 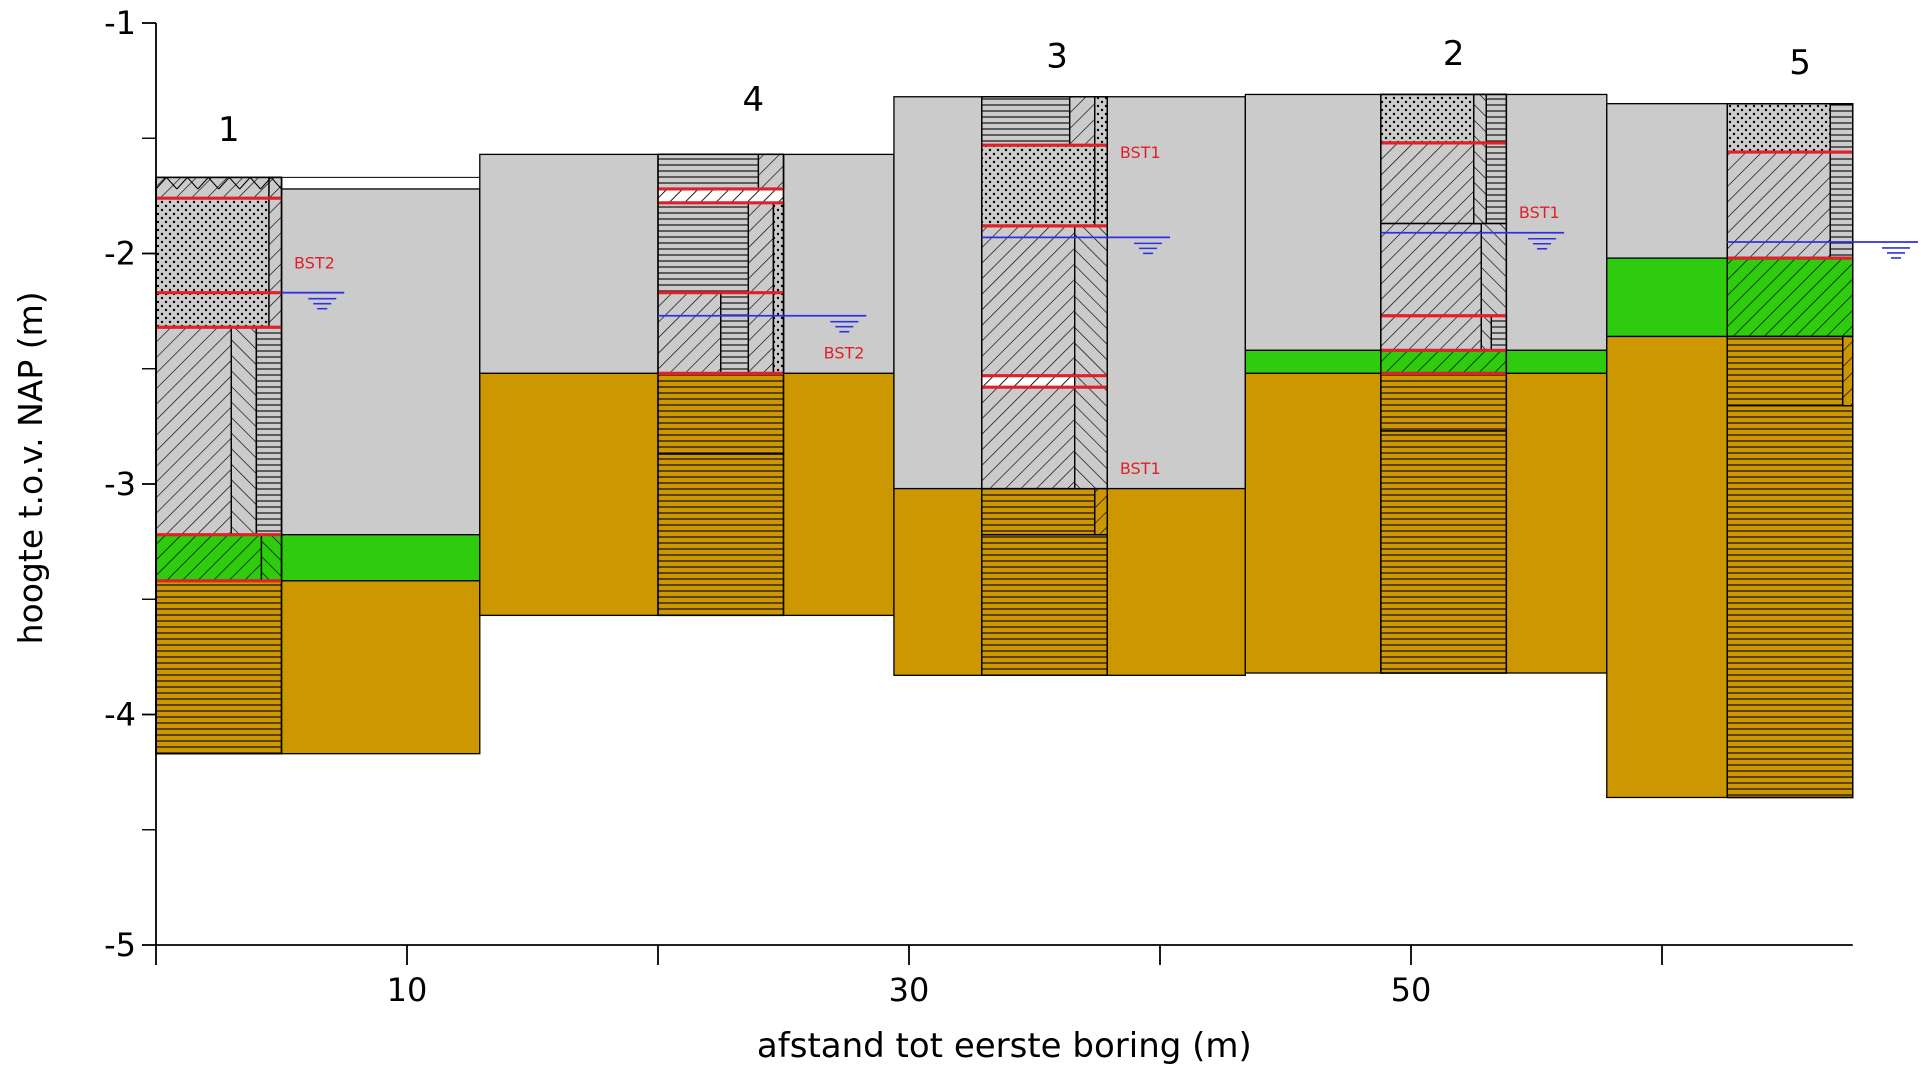 What do you see at coordinates (1091, 357) in the screenshot?
I see `boring-3-column-2-pattern` at bounding box center [1091, 357].